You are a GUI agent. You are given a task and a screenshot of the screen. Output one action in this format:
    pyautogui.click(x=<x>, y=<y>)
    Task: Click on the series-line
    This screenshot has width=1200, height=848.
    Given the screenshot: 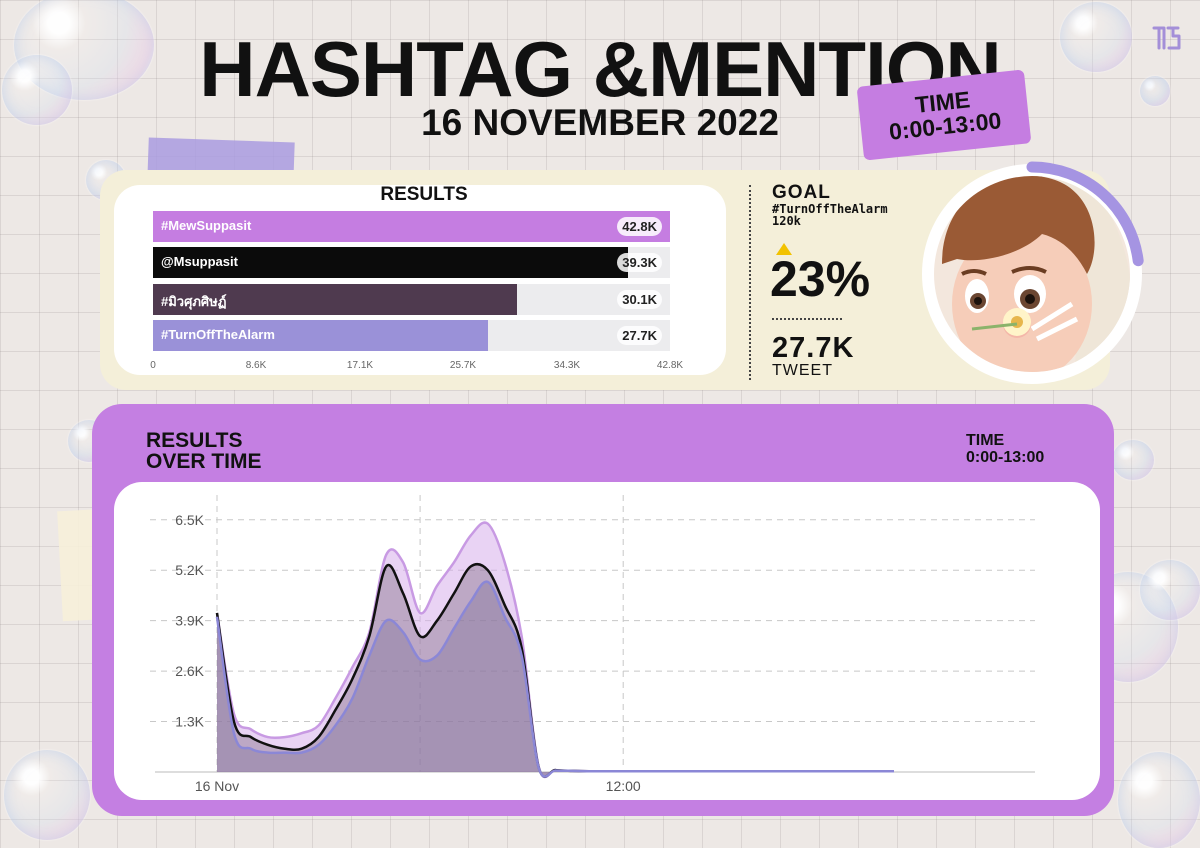 What is the action you would take?
    pyautogui.click(x=554, y=679)
    